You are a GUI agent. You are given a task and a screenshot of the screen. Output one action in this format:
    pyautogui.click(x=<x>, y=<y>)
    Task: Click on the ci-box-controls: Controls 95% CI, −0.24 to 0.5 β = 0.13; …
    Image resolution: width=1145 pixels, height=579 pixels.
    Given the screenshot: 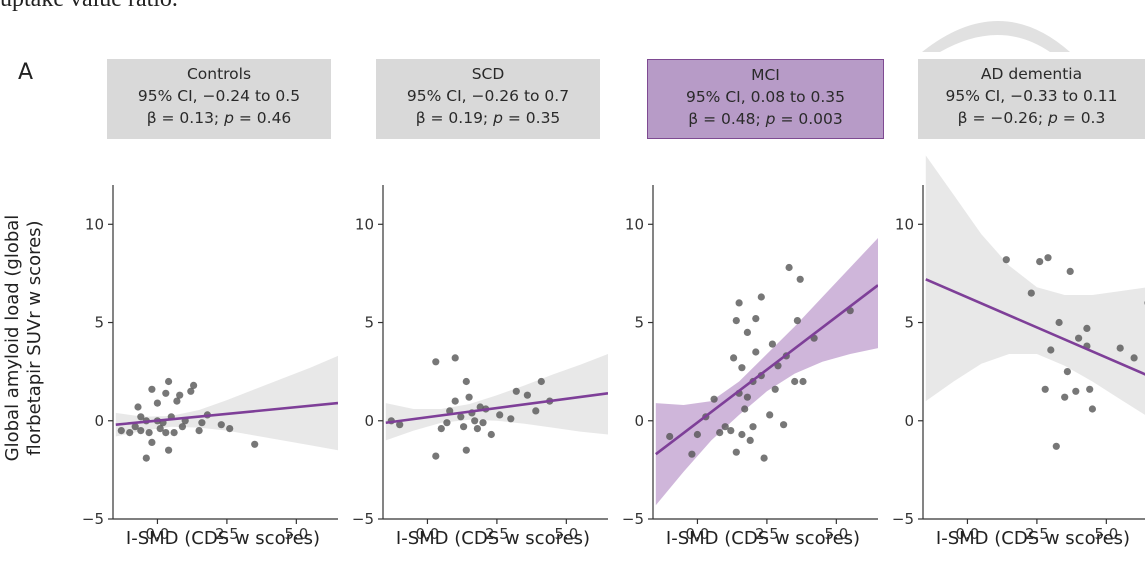 What is the action you would take?
    pyautogui.click(x=219, y=99)
    